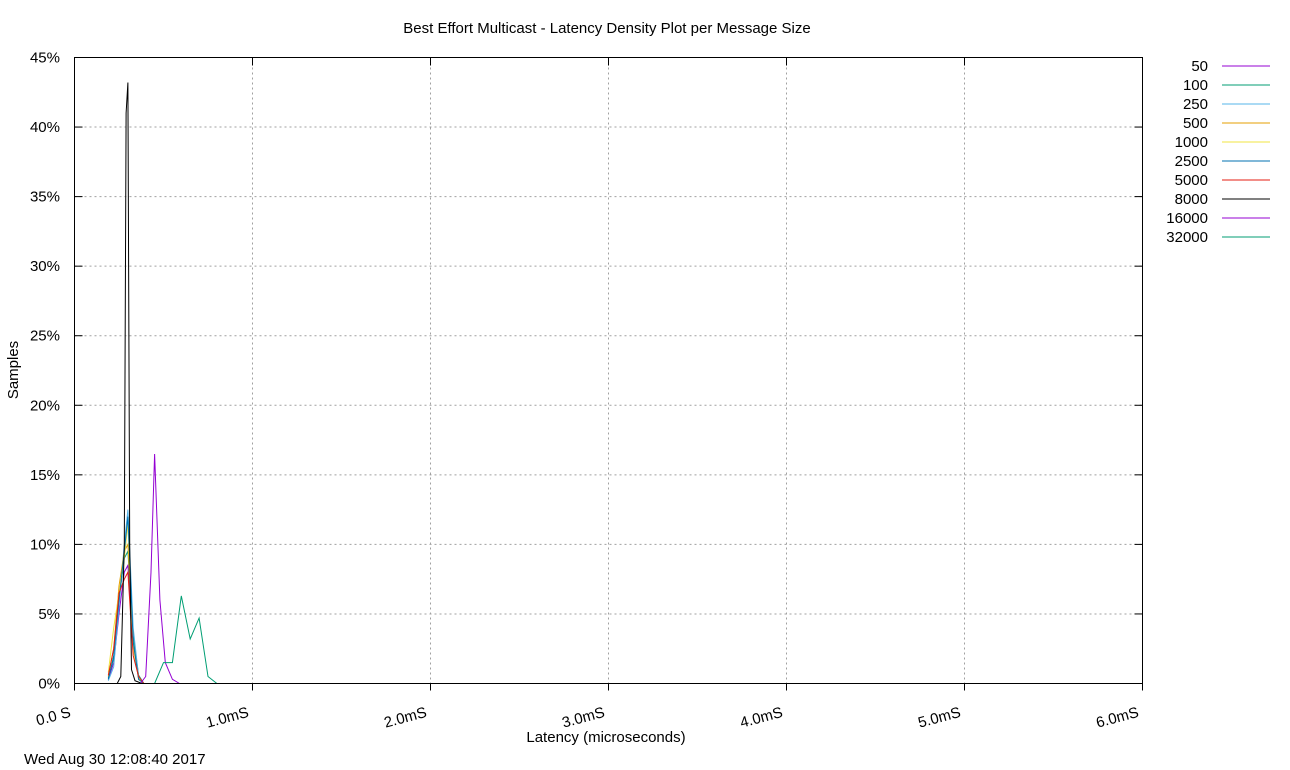 This screenshot has height=770, width=1290. Describe the element at coordinates (115, 759) in the screenshot. I see `timestamp: Wed Aug 30 12:08:40 2017` at that location.